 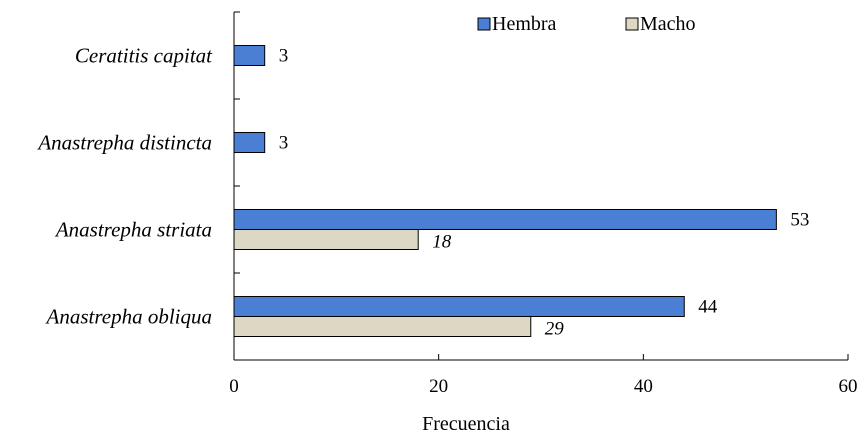 What do you see at coordinates (128, 317) in the screenshot?
I see `category-label: Anastrepha obliqua` at bounding box center [128, 317].